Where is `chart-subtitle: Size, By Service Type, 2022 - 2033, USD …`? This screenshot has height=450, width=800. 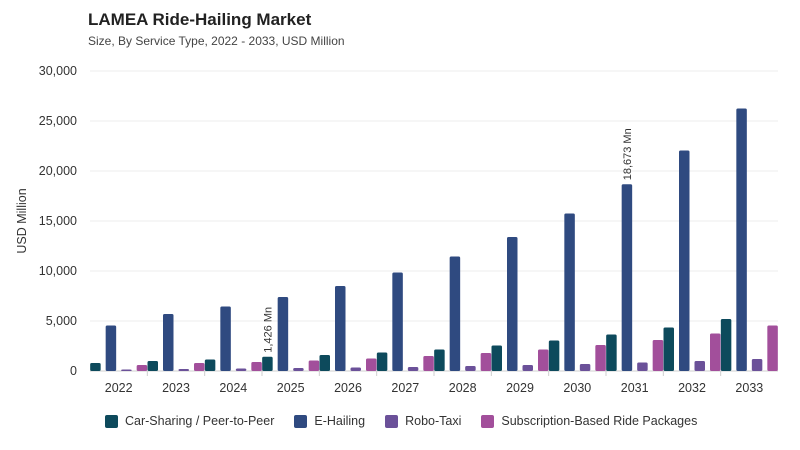
chart-subtitle: Size, By Service Type, 2022 - 2033, USD … is located at coordinates (216, 41).